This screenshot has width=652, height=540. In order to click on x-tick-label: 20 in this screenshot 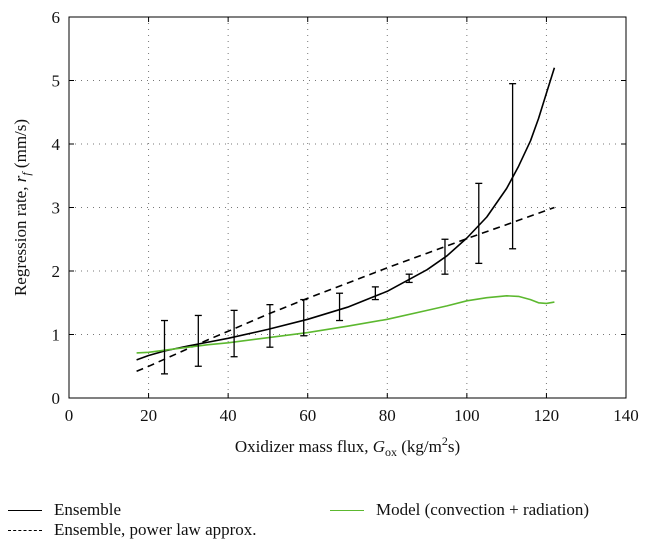, I will do `click(148, 415)`.